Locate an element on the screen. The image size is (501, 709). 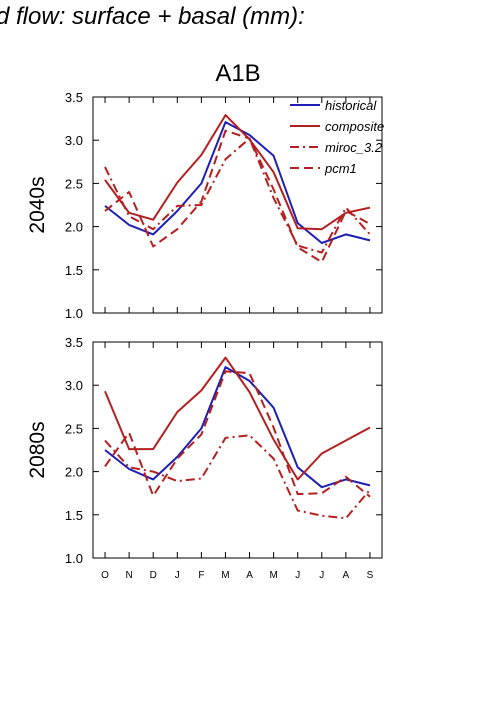
legend-label: miroc_3.2 is located at coordinates (354, 147).